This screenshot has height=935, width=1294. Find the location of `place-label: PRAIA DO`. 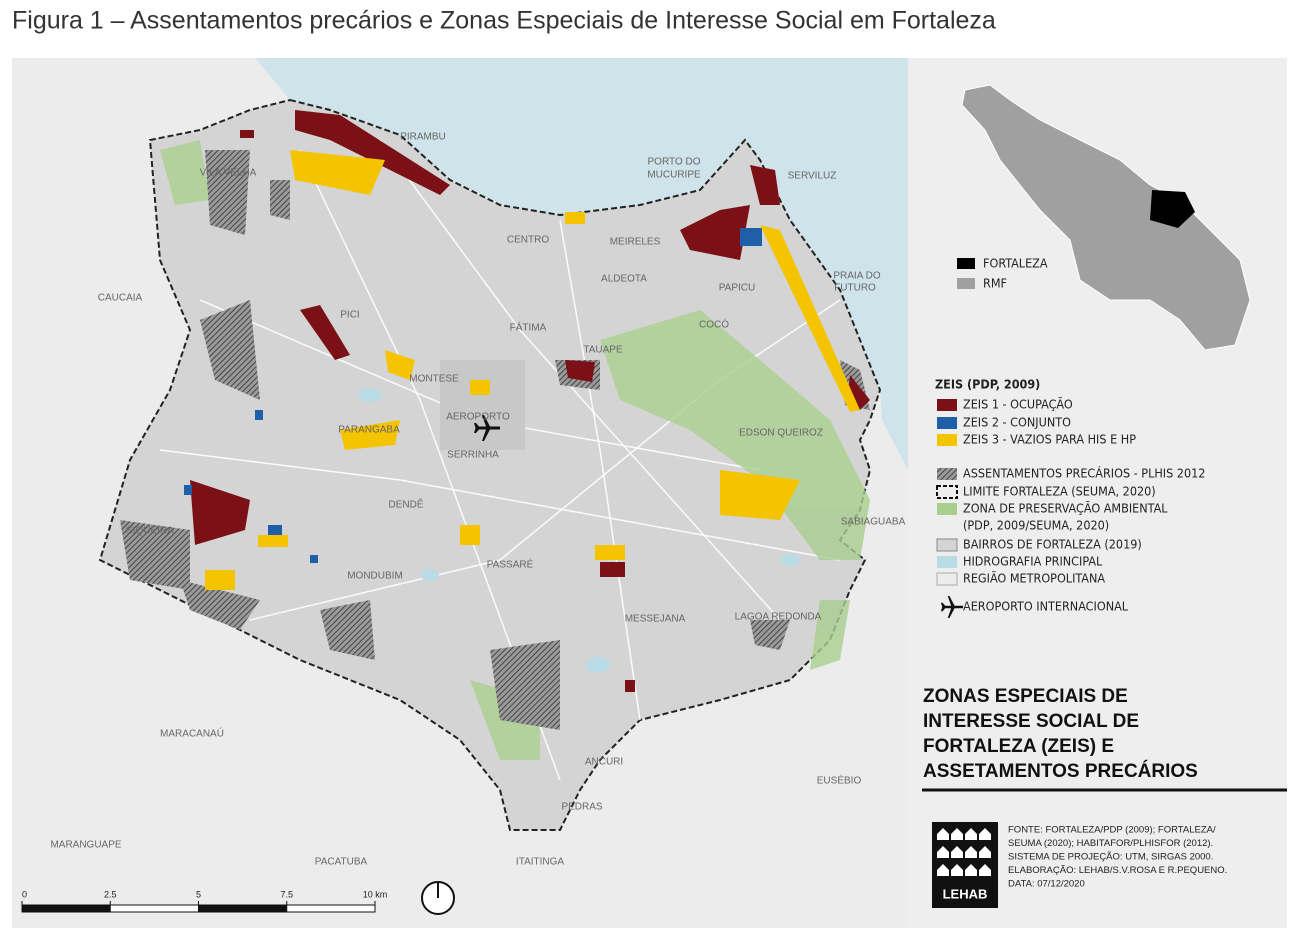

place-label: PRAIA DO is located at coordinates (856, 276).